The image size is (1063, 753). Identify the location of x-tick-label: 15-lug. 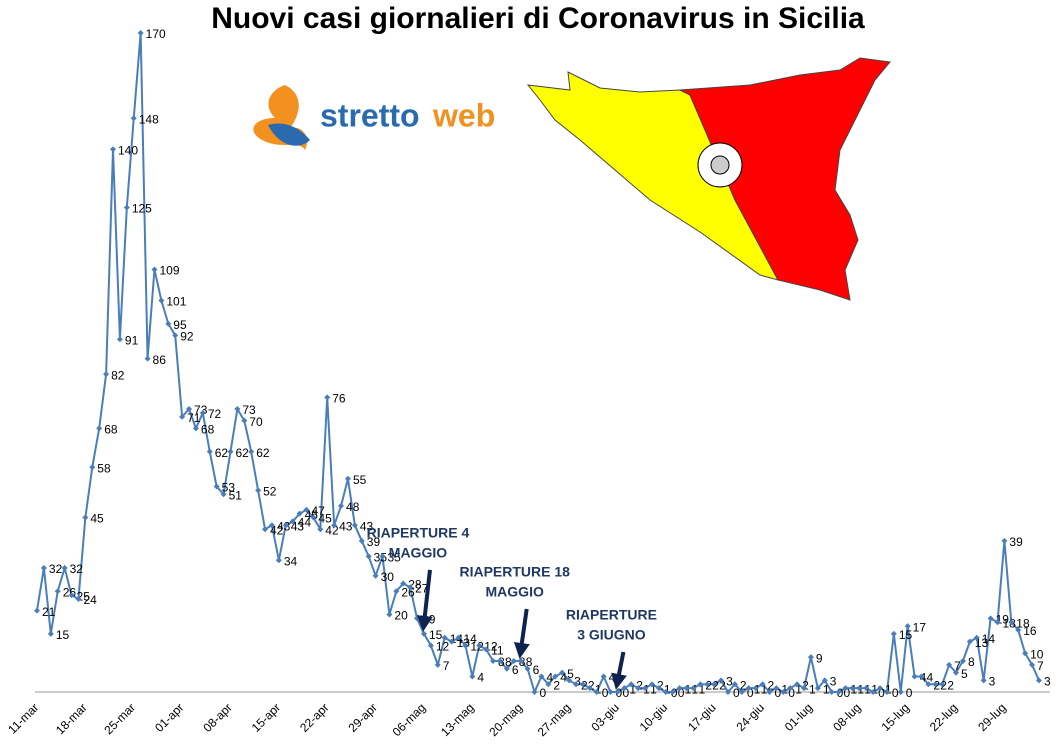
(895, 716).